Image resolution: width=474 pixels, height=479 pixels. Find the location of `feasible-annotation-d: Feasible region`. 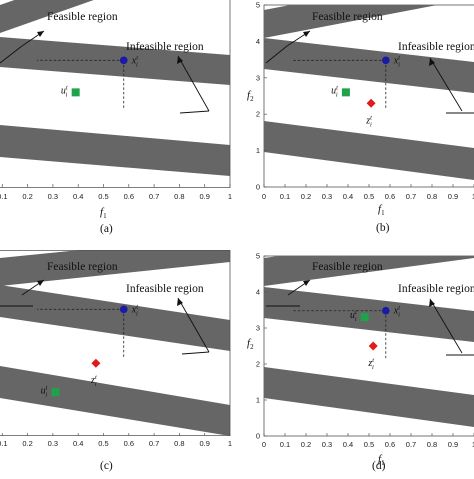

feasible-annotation-d: Feasible region is located at coordinates (324, 284).